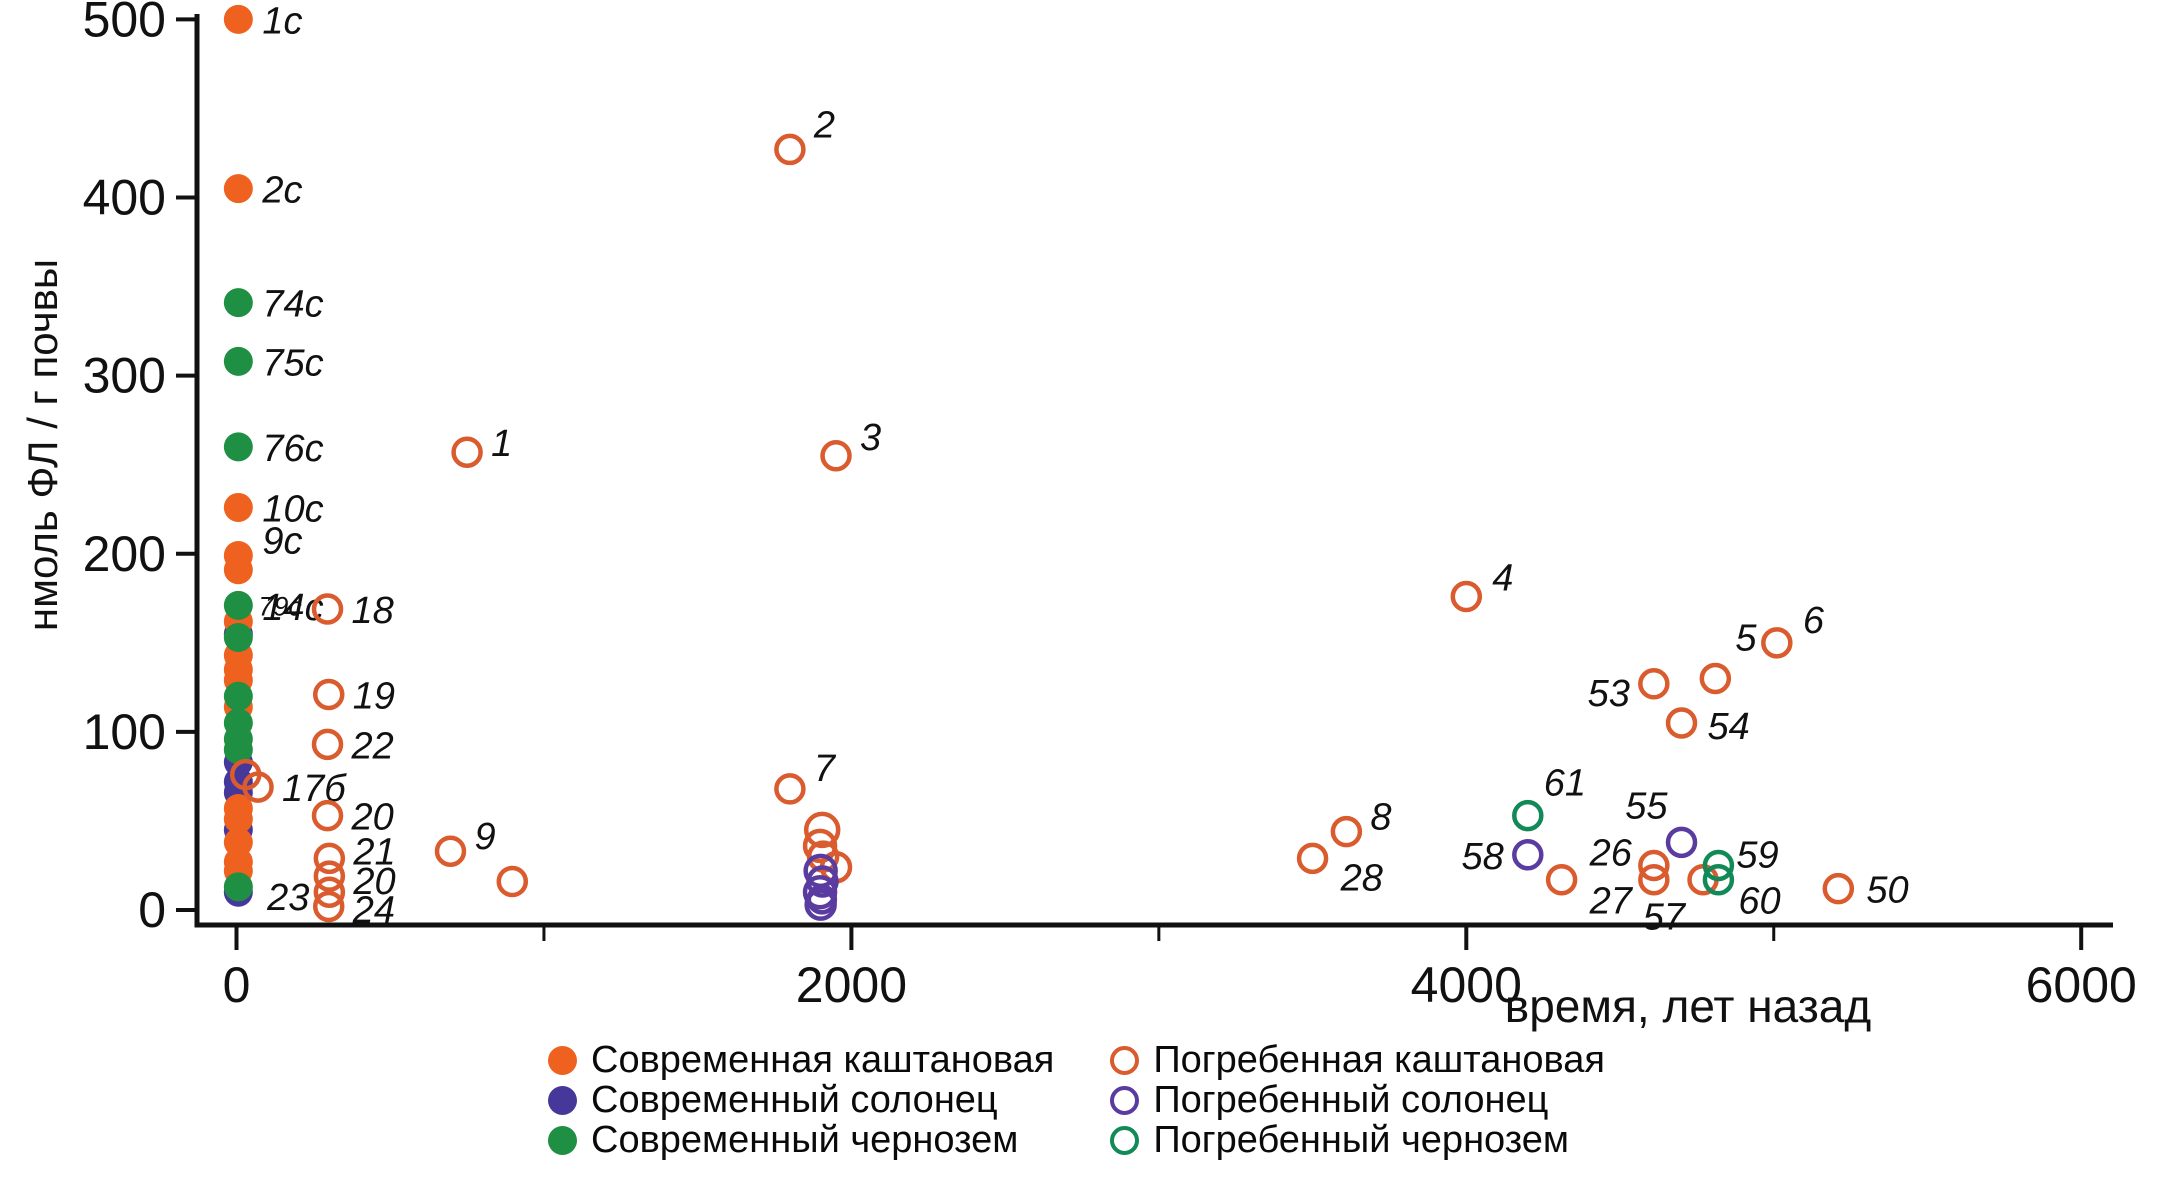 The image size is (2180, 1199). Describe the element at coordinates (152, 910) in the screenshot. I see `y-tick-label: 0` at that location.